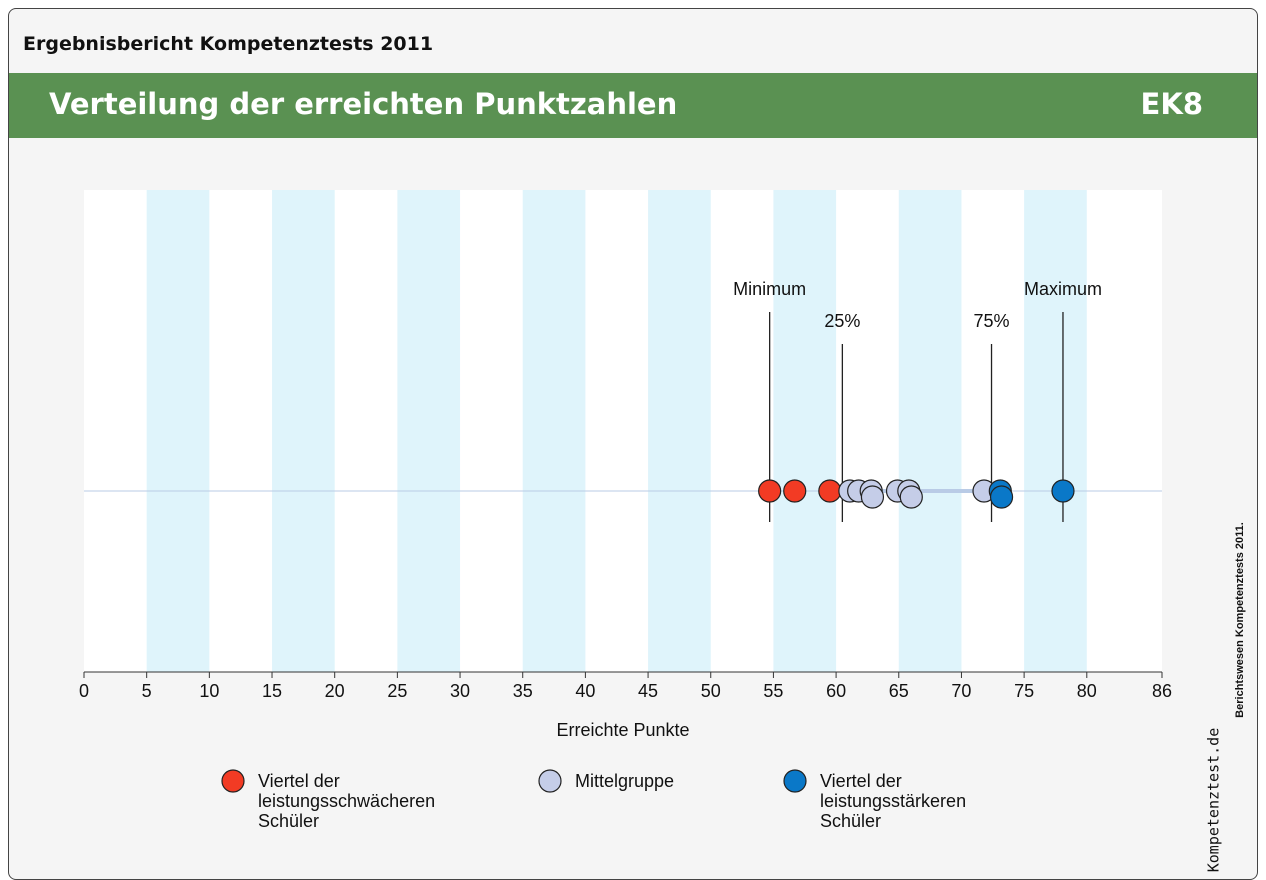 Image resolution: width=1266 pixels, height=880 pixels. I want to click on x-tick-label: 5, so click(147, 691).